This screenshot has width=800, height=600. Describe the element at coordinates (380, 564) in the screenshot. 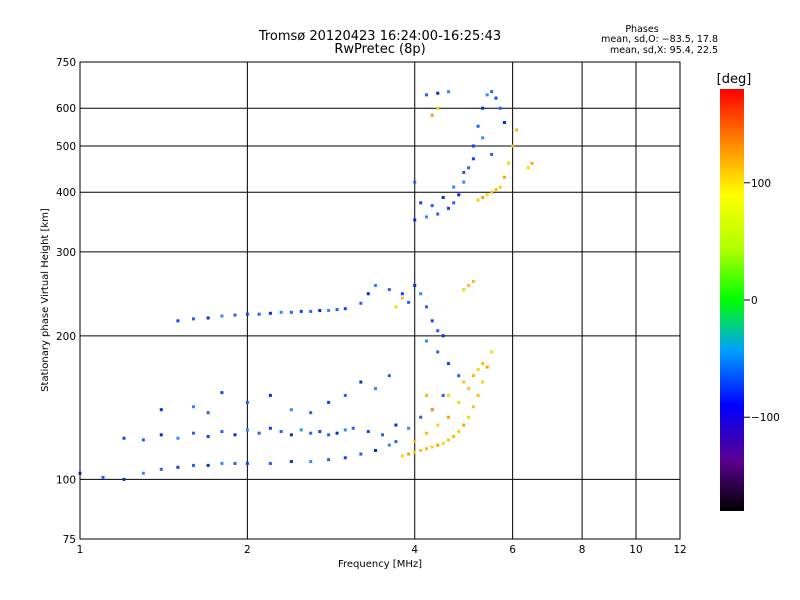

I see `x-axis-label: Frequency [MHz]` at that location.